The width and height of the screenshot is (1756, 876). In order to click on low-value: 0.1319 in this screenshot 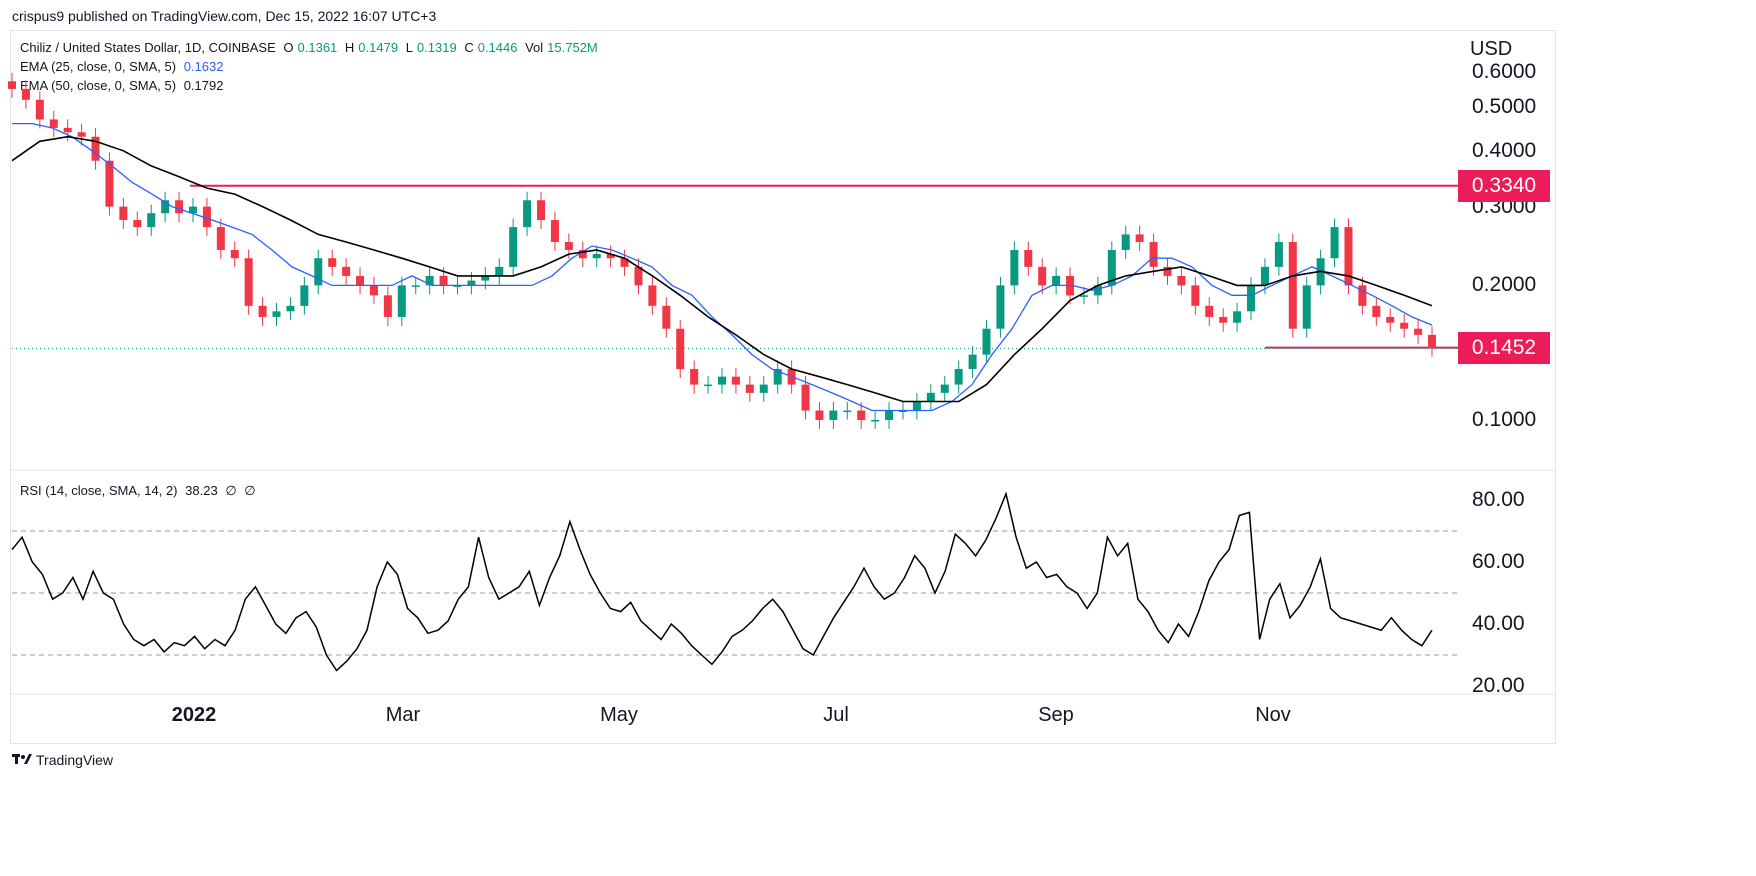, I will do `click(436, 47)`.